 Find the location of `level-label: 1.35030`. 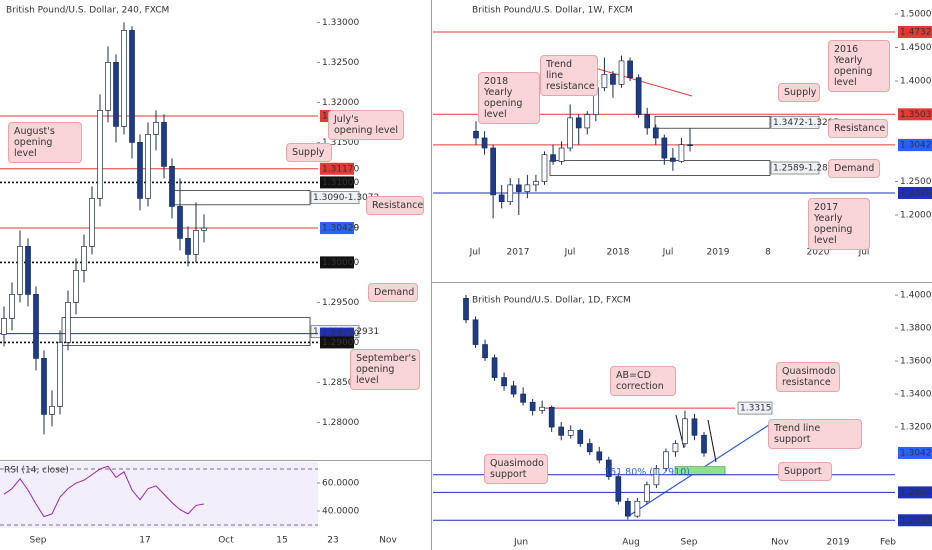

level-label: 1.35030 is located at coordinates (916, 115).